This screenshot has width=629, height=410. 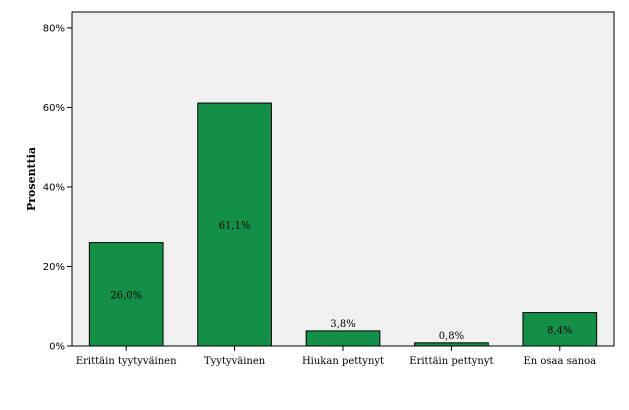 I want to click on y-axis-title: Prosenttia, so click(x=31, y=179).